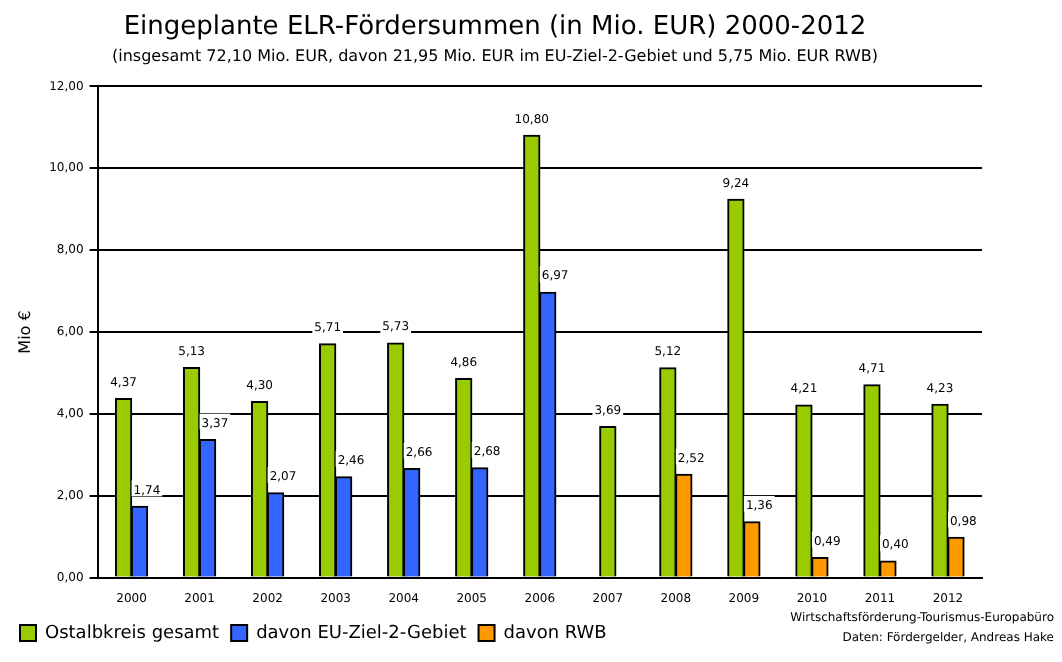 This screenshot has height=662, width=1062. I want to click on legend-label: davon RWB, so click(555, 633).